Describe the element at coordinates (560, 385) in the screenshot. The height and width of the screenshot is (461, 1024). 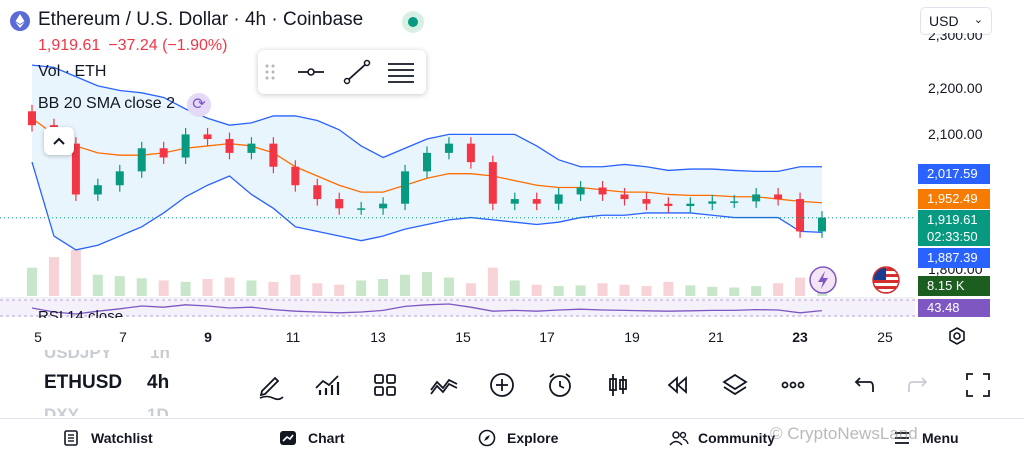
I see `alerts-button` at that location.